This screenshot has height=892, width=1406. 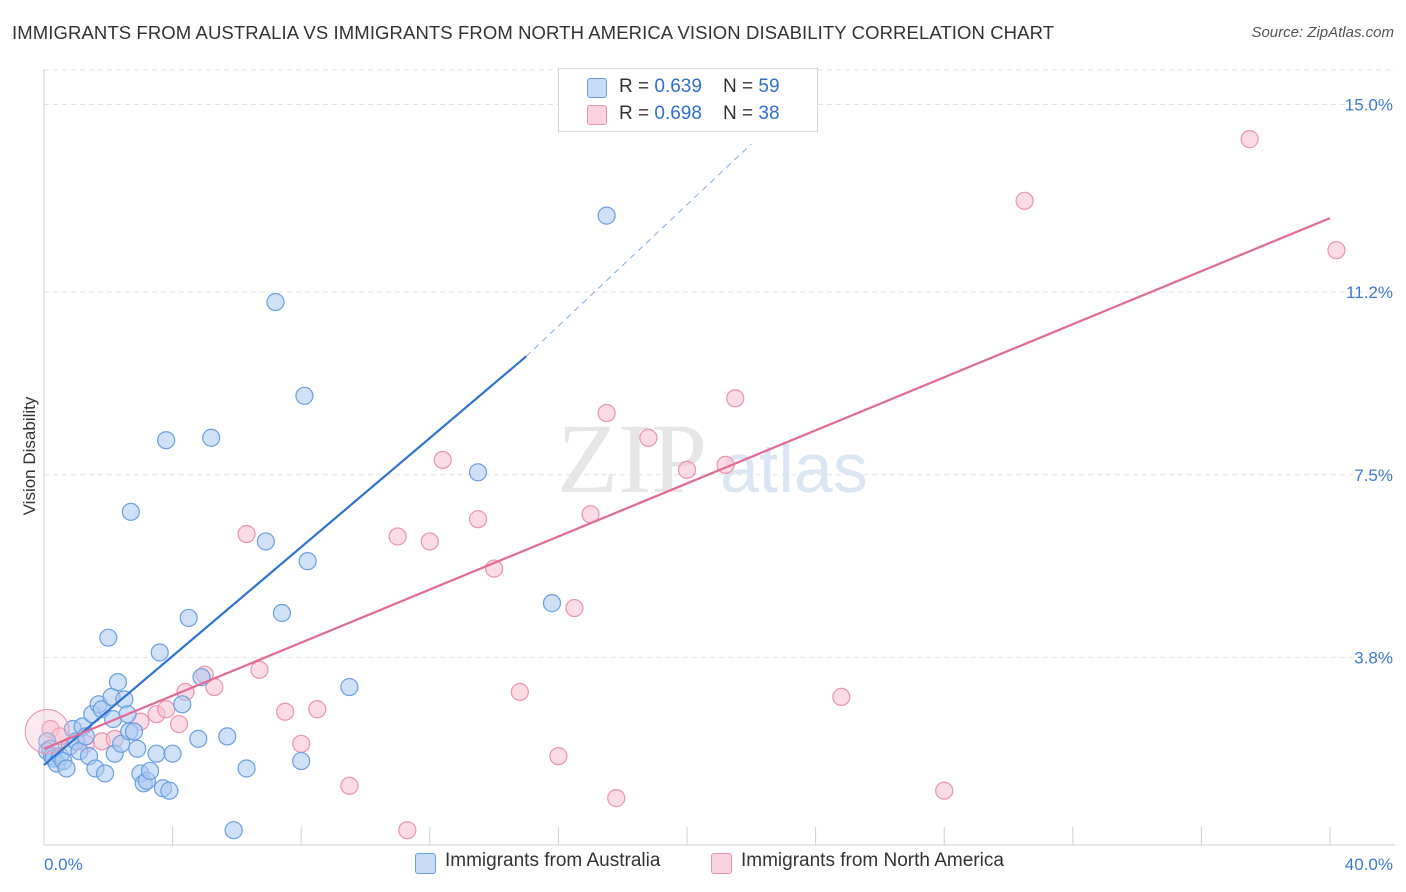 What do you see at coordinates (1373, 475) in the screenshot?
I see `y-tick-label: 7.5%` at bounding box center [1373, 475].